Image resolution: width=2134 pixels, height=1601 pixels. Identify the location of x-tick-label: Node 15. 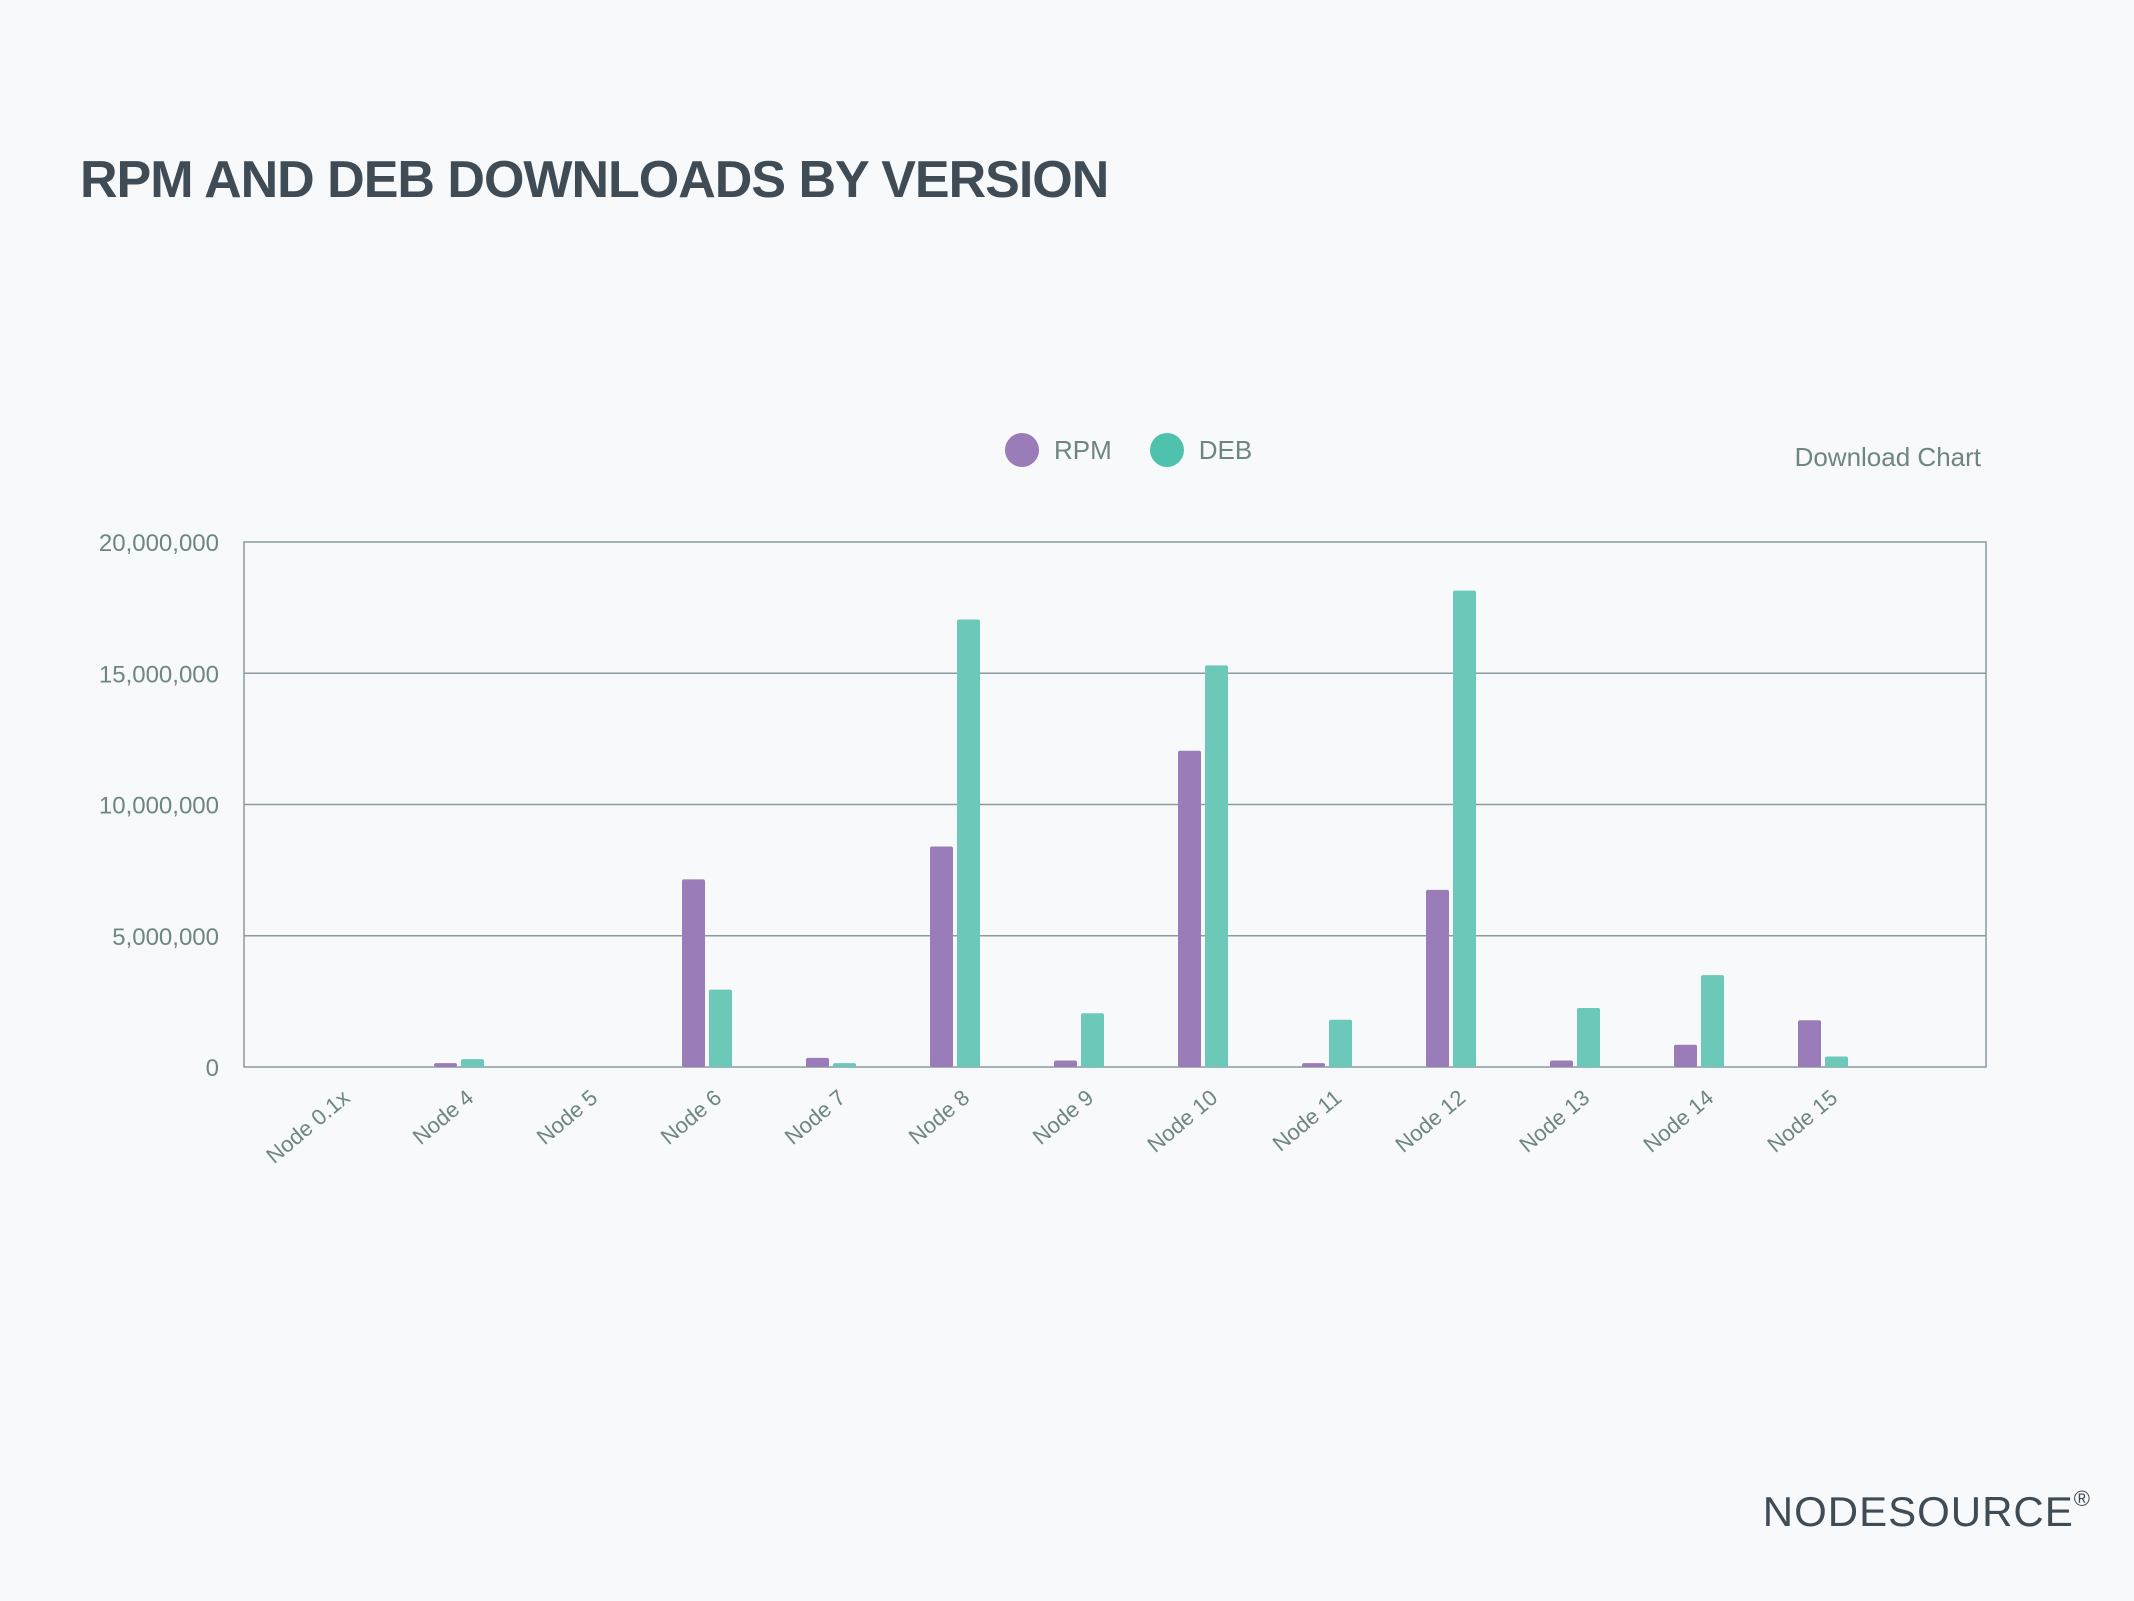
(1802, 1121).